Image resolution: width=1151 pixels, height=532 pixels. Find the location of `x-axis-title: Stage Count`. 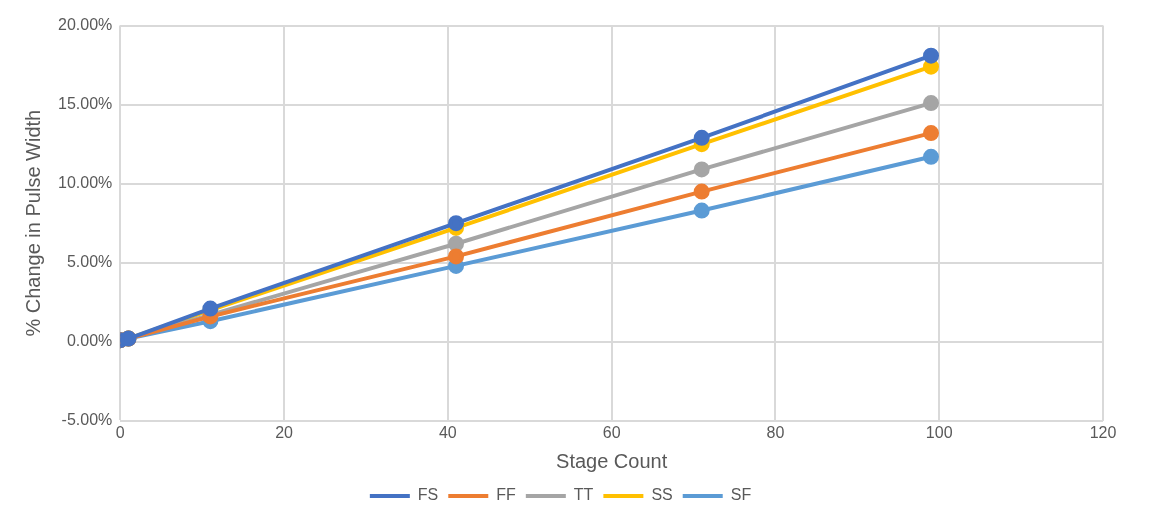

x-axis-title: Stage Count is located at coordinates (612, 460).